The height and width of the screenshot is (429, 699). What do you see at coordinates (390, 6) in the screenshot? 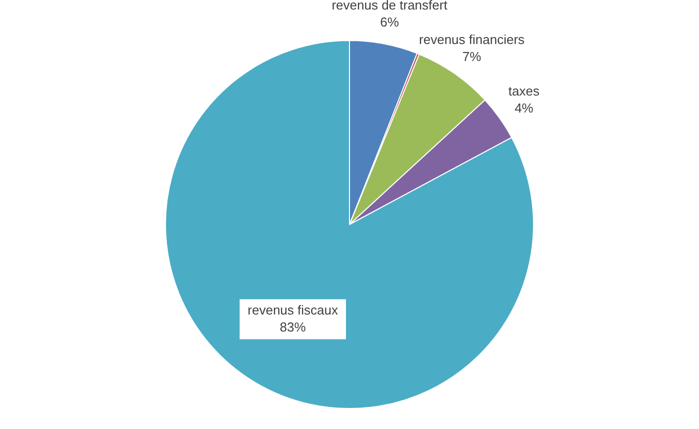
I see `slice-label: revenus de transfert` at bounding box center [390, 6].